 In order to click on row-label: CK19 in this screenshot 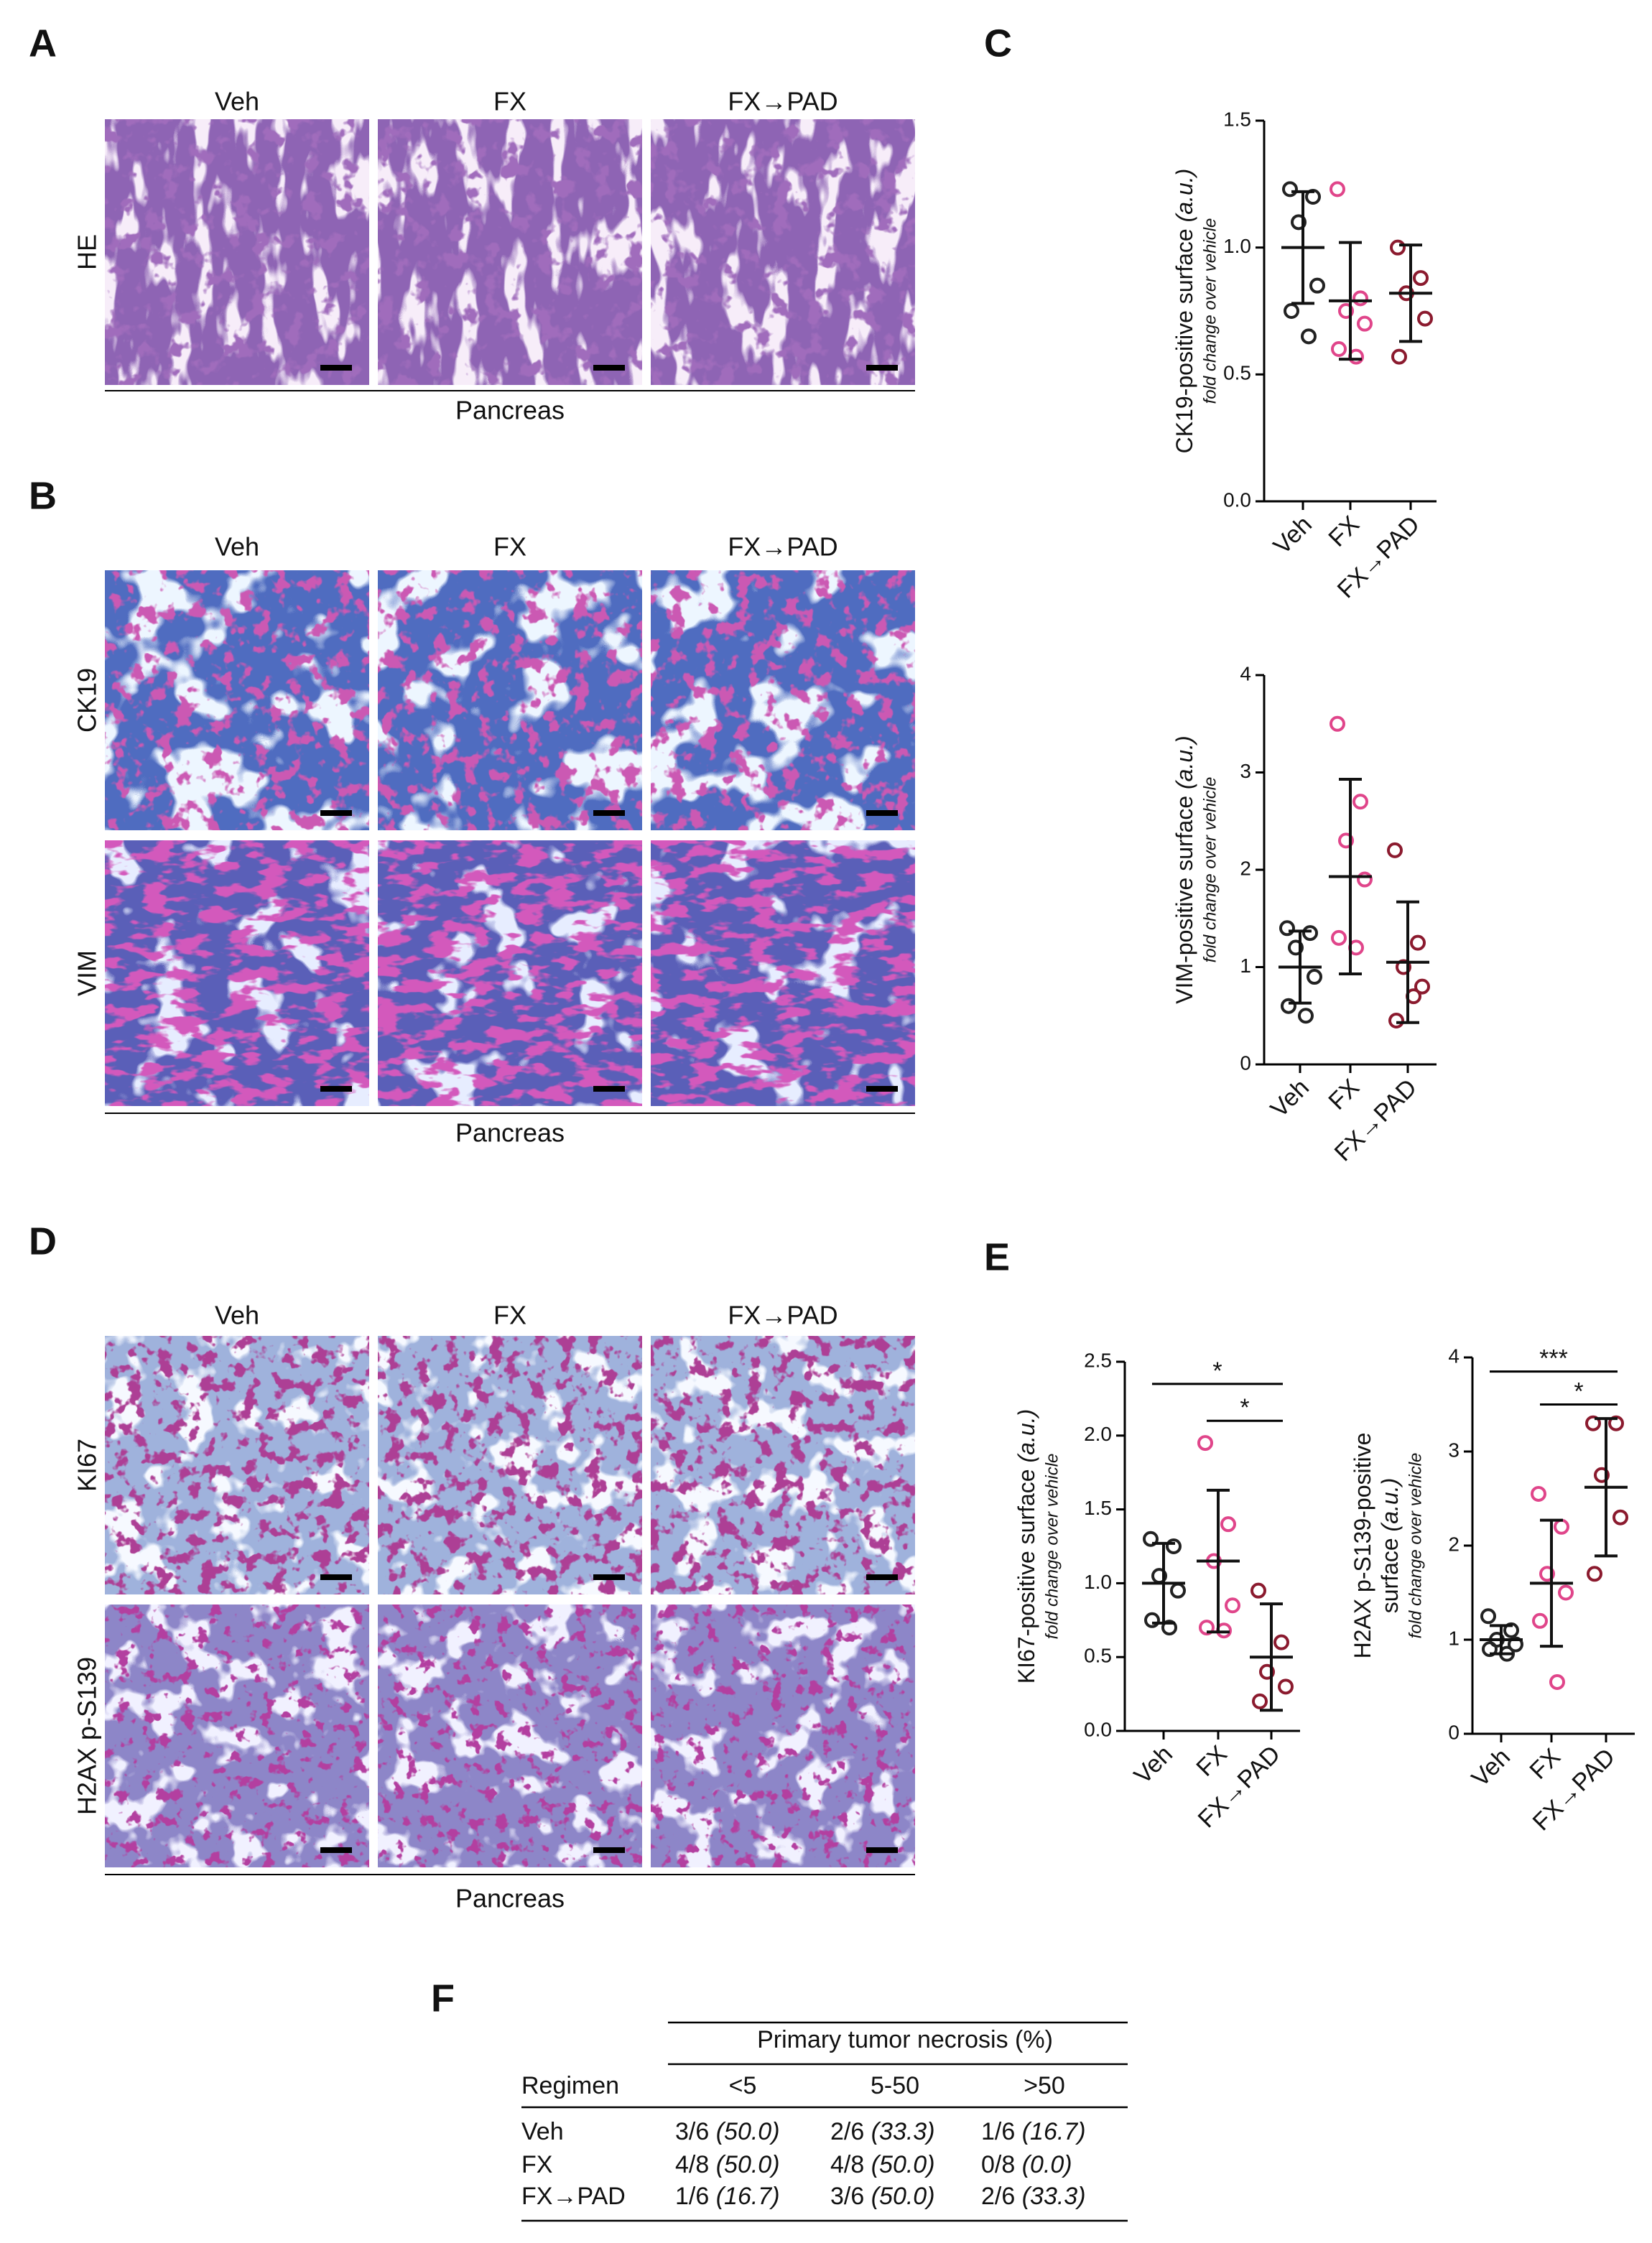, I will do `click(87, 700)`.